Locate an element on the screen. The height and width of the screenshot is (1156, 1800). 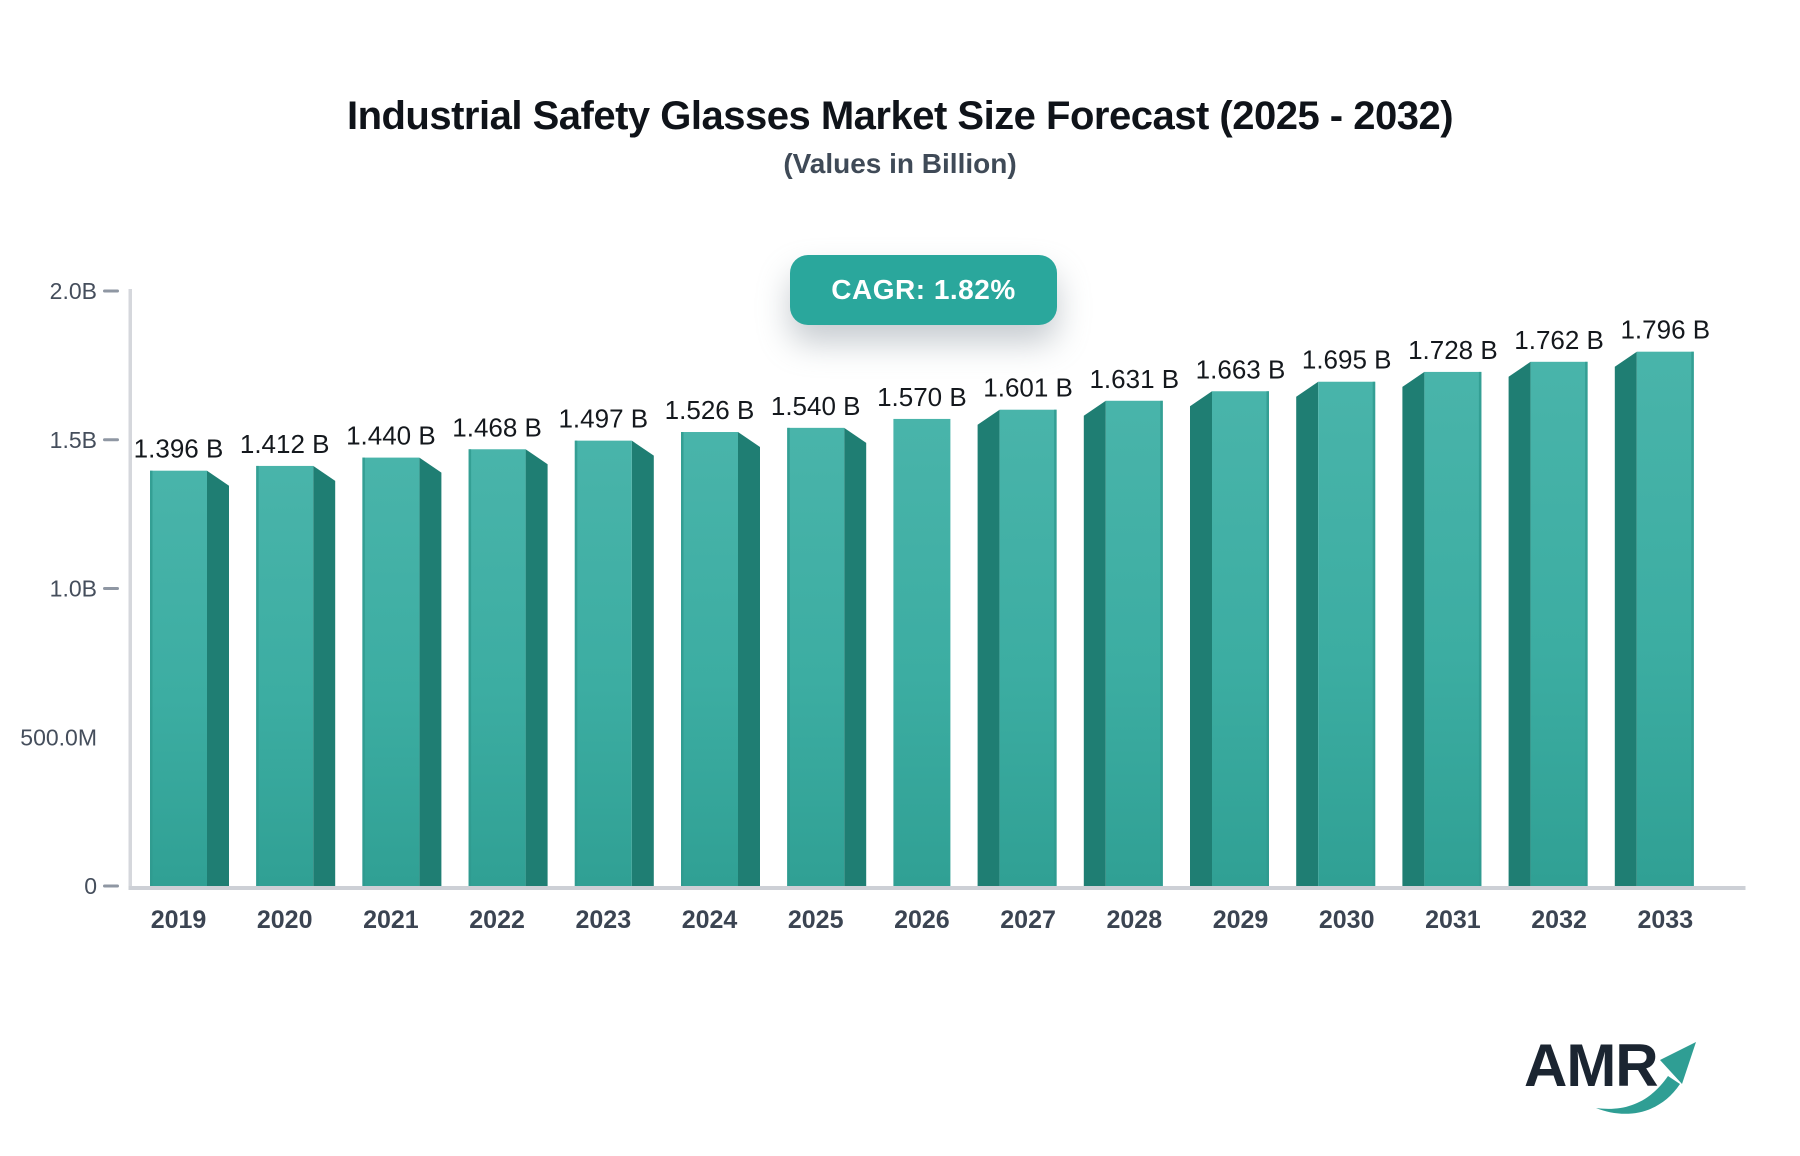
year-label-2030: 2030 is located at coordinates (1347, 920).